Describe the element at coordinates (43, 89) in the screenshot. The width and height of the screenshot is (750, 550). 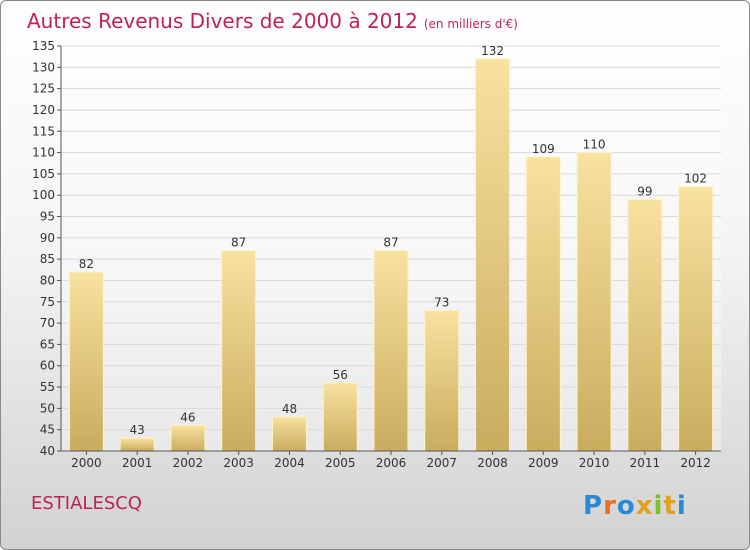
I see `y-tick-label: 125` at that location.